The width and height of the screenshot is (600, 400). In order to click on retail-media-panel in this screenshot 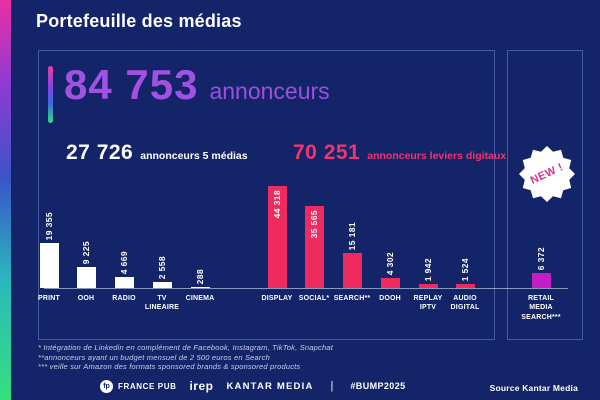, I will do `click(545, 195)`.